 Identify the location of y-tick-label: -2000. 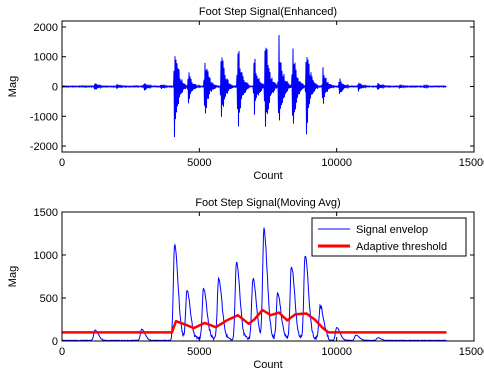
(44, 147).